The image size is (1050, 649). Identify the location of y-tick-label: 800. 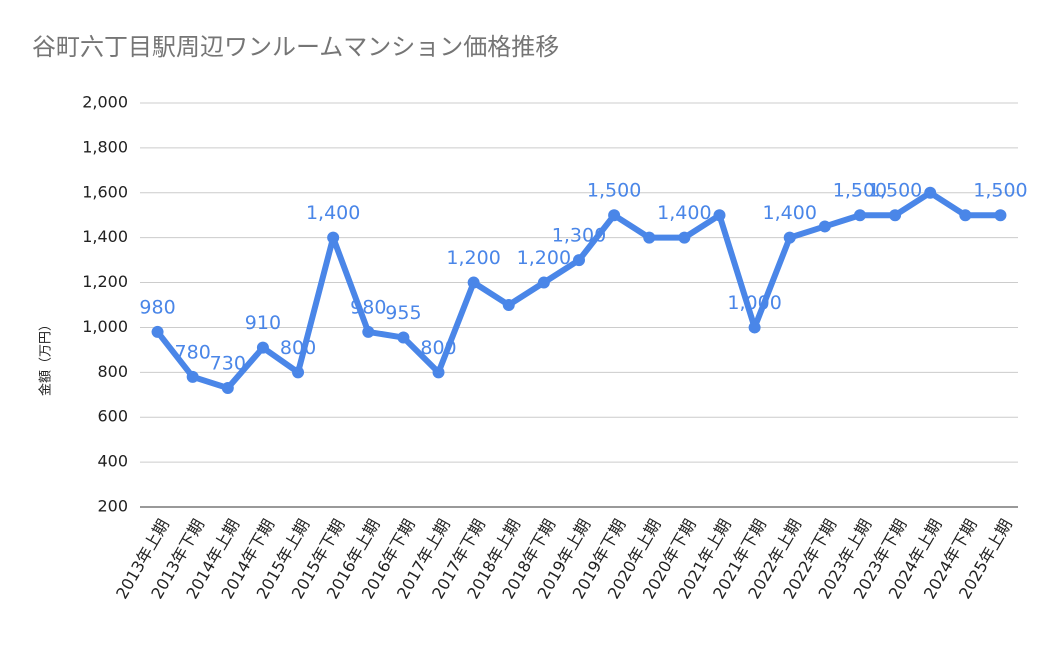
(112, 371).